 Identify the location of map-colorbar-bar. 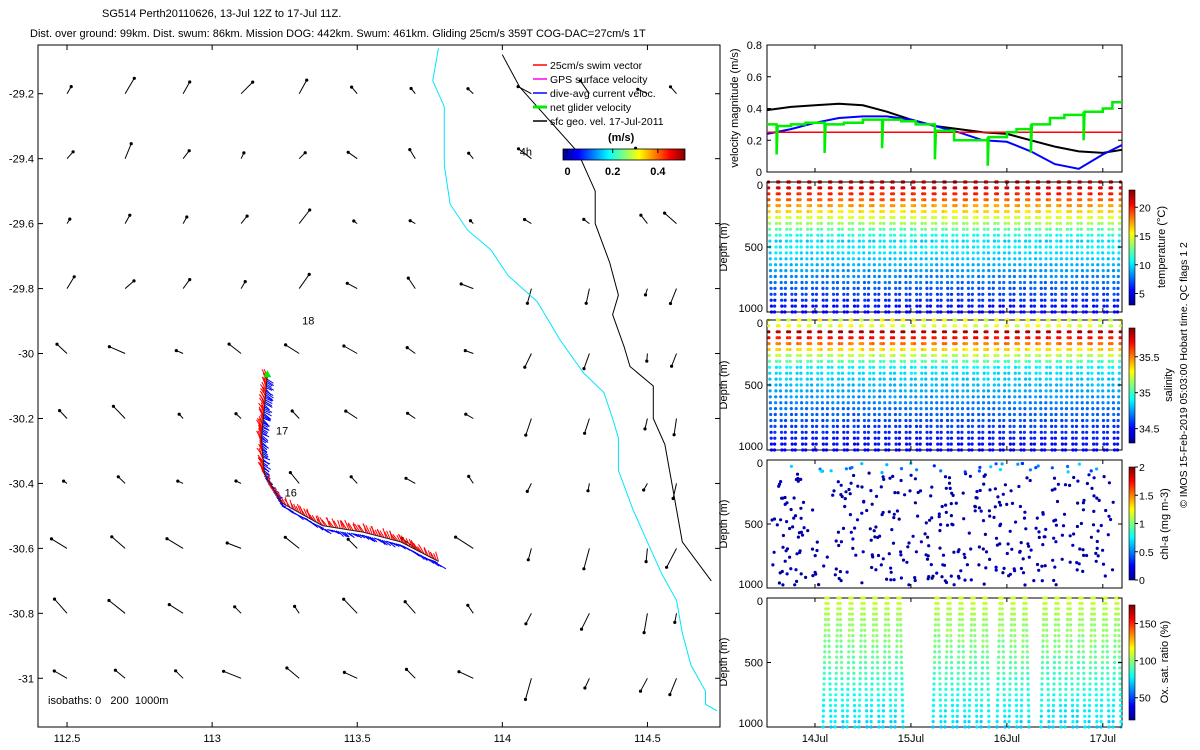
(624, 154).